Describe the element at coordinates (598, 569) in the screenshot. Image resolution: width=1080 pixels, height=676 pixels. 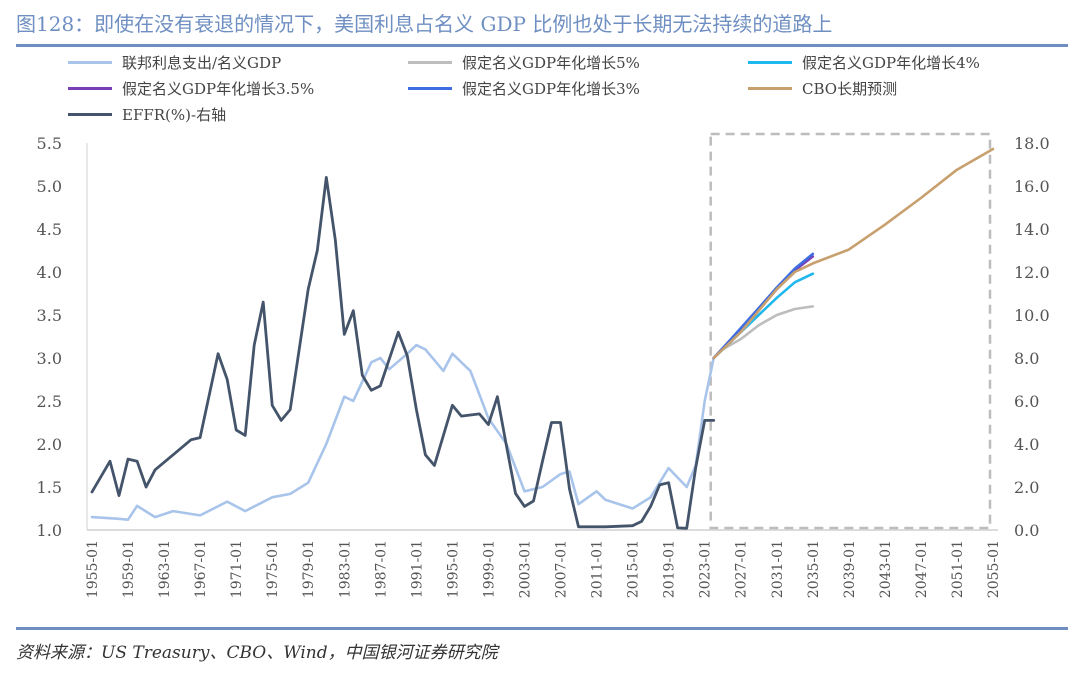
I see `x-tick-label: 2011-01` at that location.